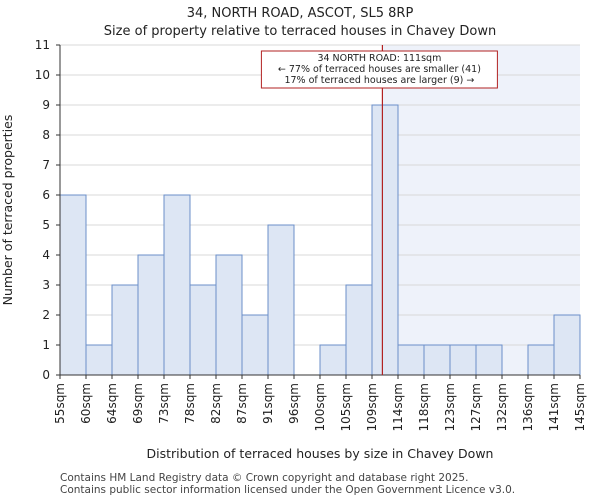  What do you see at coordinates (216, 403) in the screenshot?
I see `x-tick-label: 82sqm` at bounding box center [216, 403].